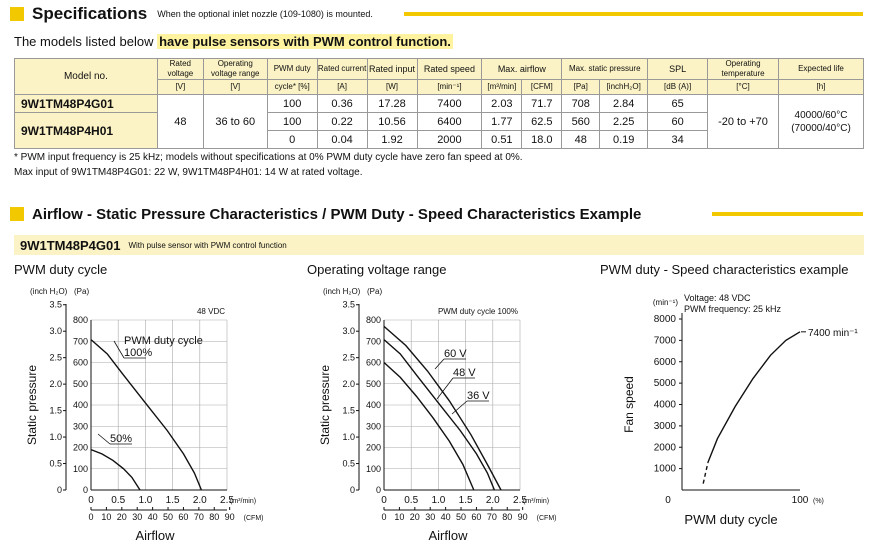 Image resolution: width=883 pixels, height=550 pixels. What do you see at coordinates (464, 373) in the screenshot?
I see `series-label: 48 V` at bounding box center [464, 373].